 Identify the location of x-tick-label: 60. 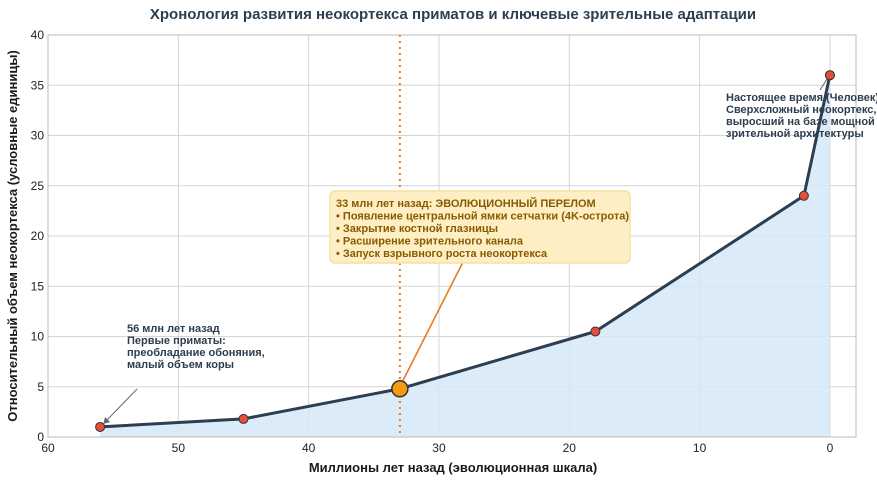
(48, 448).